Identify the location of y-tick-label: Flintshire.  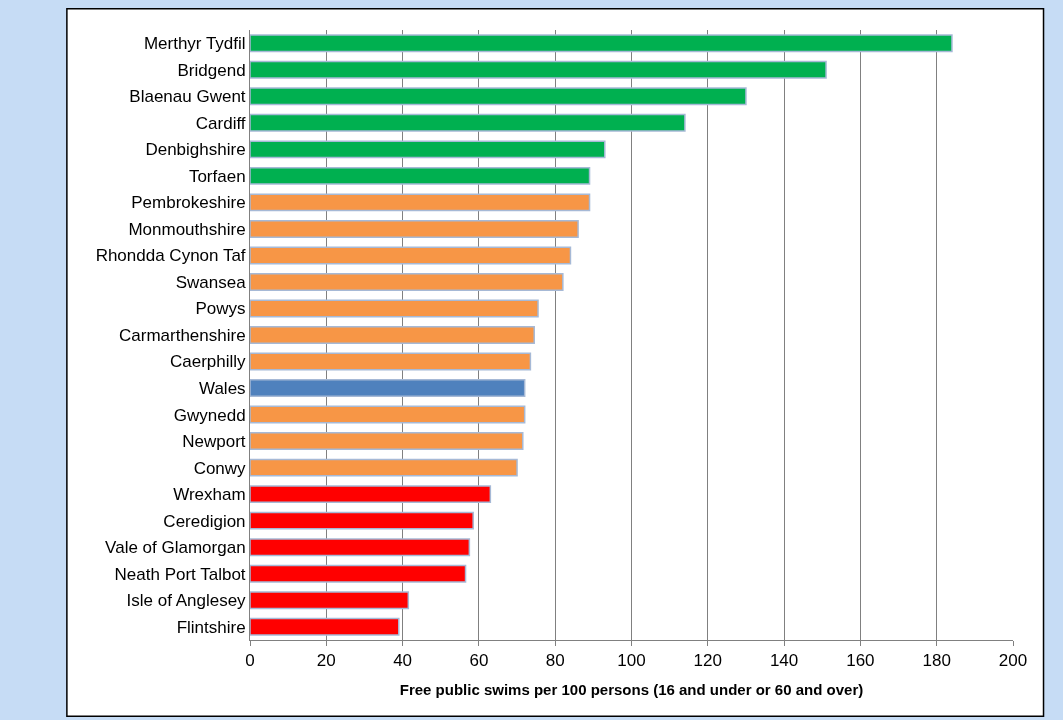
(211, 627).